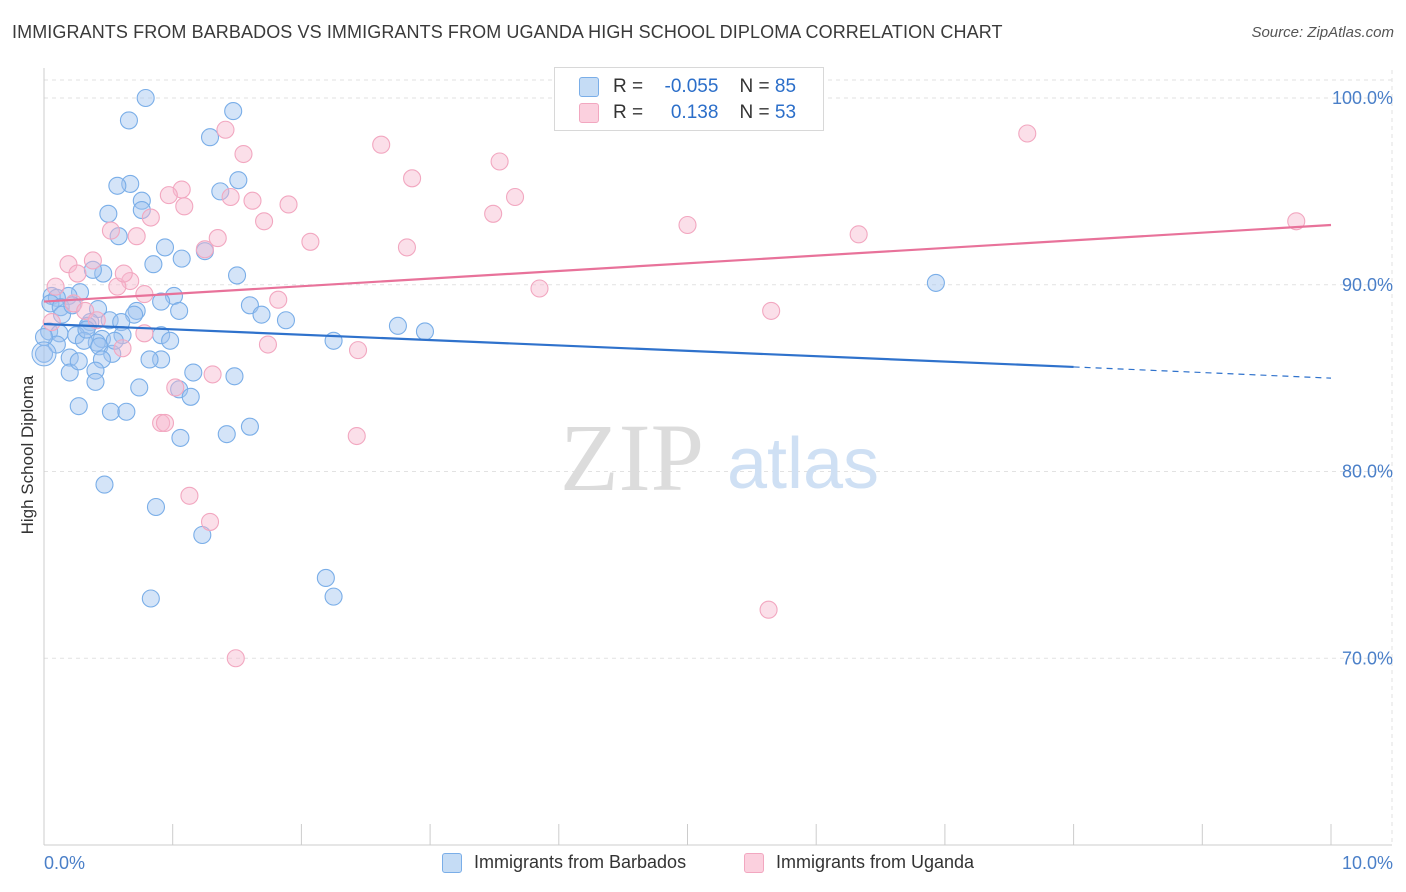 This screenshot has width=1406, height=892. Describe the element at coordinates (803, 464) in the screenshot. I see `watermark-atlas: atlas` at that location.